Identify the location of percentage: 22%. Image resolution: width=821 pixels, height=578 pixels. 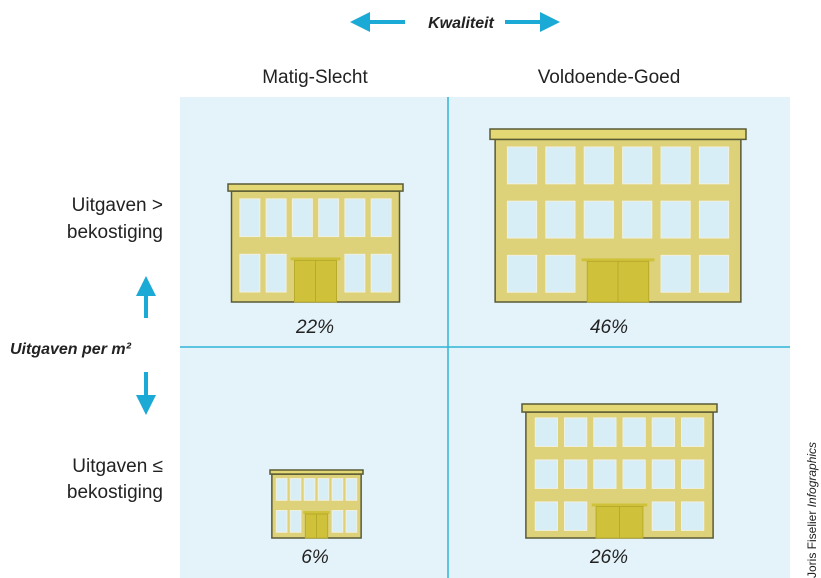
(314, 327).